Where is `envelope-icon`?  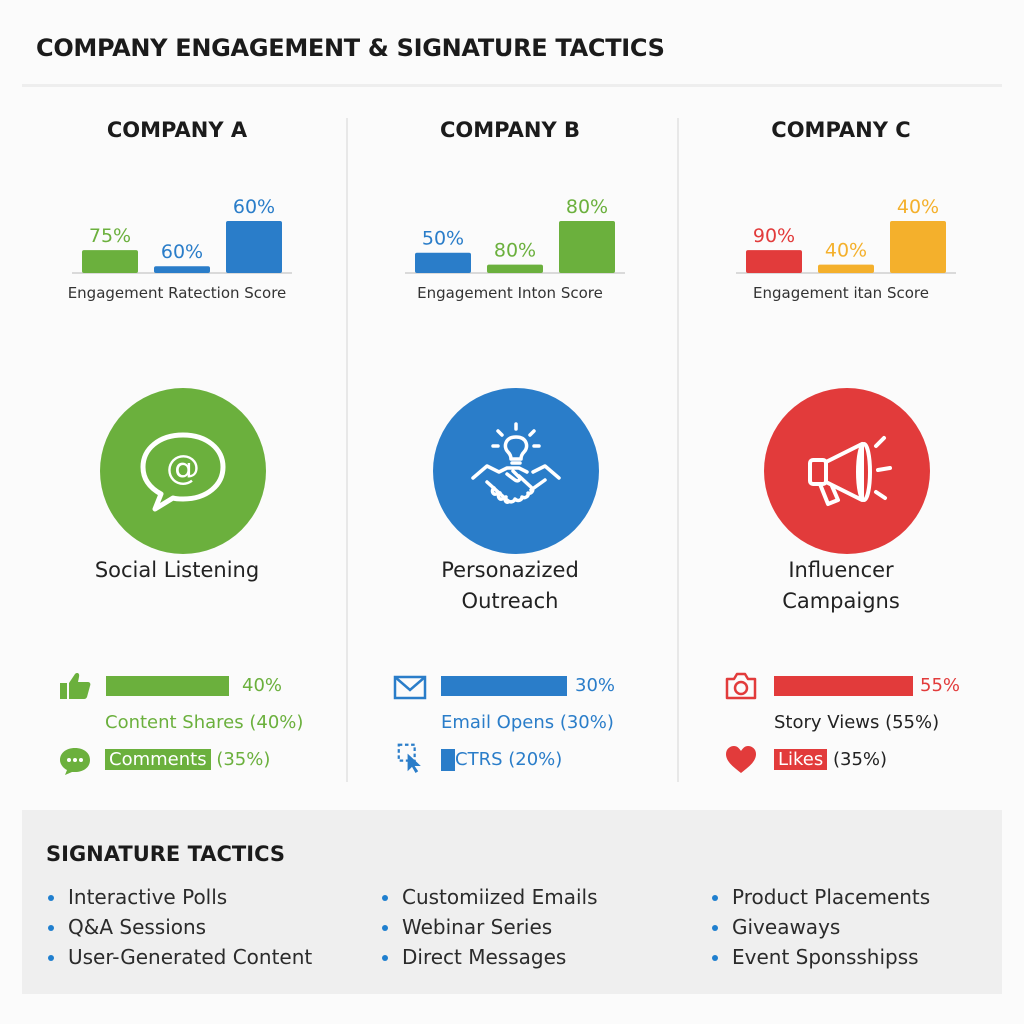 envelope-icon is located at coordinates (410, 687).